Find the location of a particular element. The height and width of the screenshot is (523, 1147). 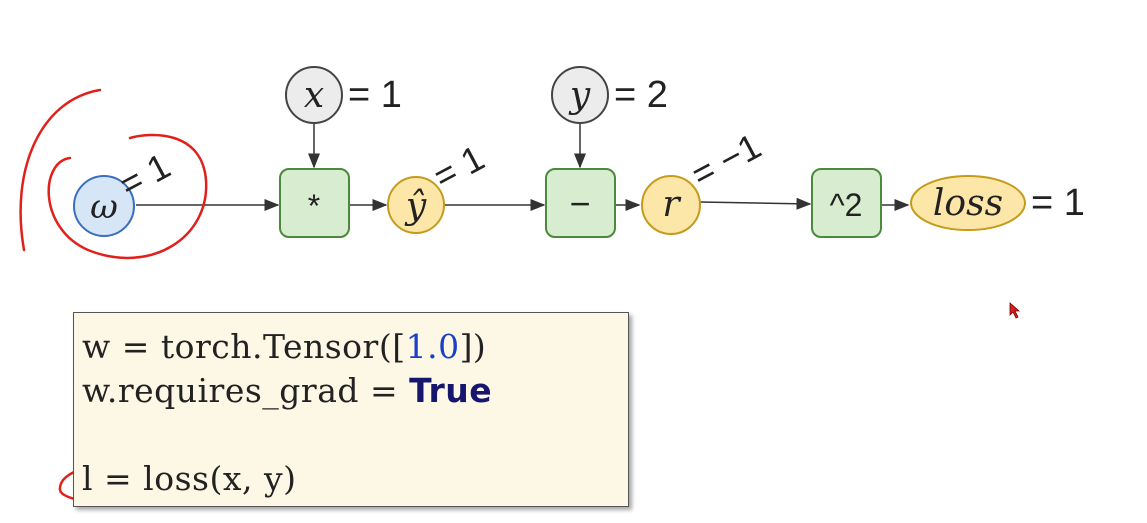

mouse-cursor-icon is located at coordinates (1015, 310).